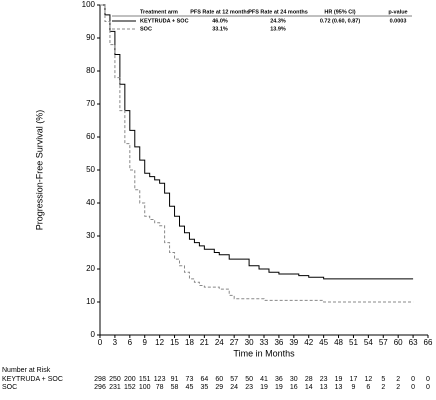 The width and height of the screenshot is (436, 400). What do you see at coordinates (383, 379) in the screenshot?
I see `risk-value: 5` at bounding box center [383, 379].